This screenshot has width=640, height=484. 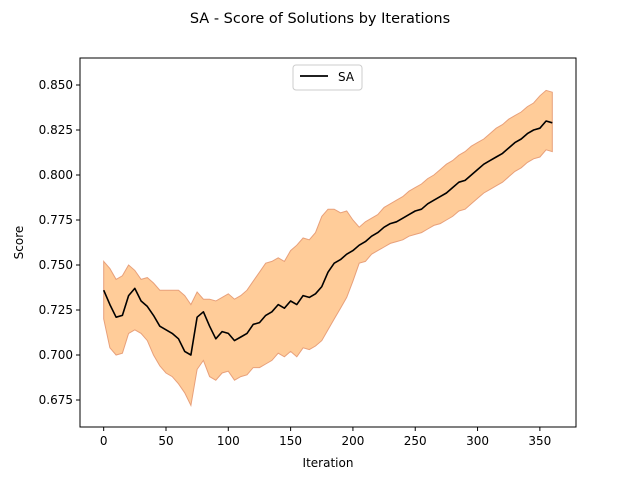 I want to click on y-axis-label: Score, so click(x=19, y=243).